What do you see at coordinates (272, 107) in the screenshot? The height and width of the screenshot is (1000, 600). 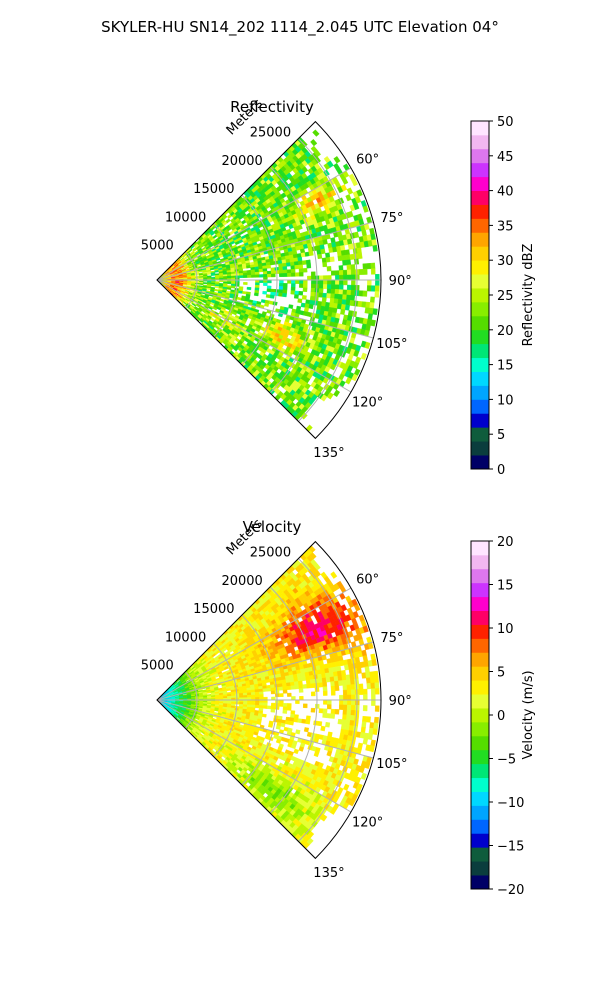 I see `panel-title: Reflectivity` at bounding box center [272, 107].